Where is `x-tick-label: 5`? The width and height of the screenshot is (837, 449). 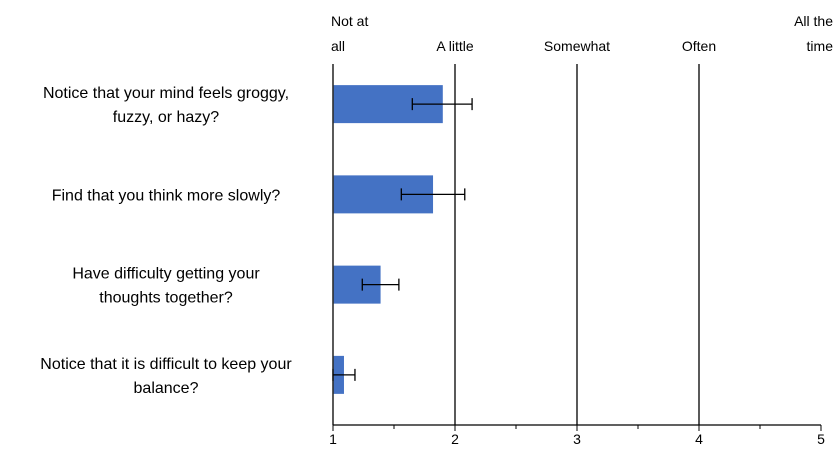
x-tick-label: 5 is located at coordinates (821, 439).